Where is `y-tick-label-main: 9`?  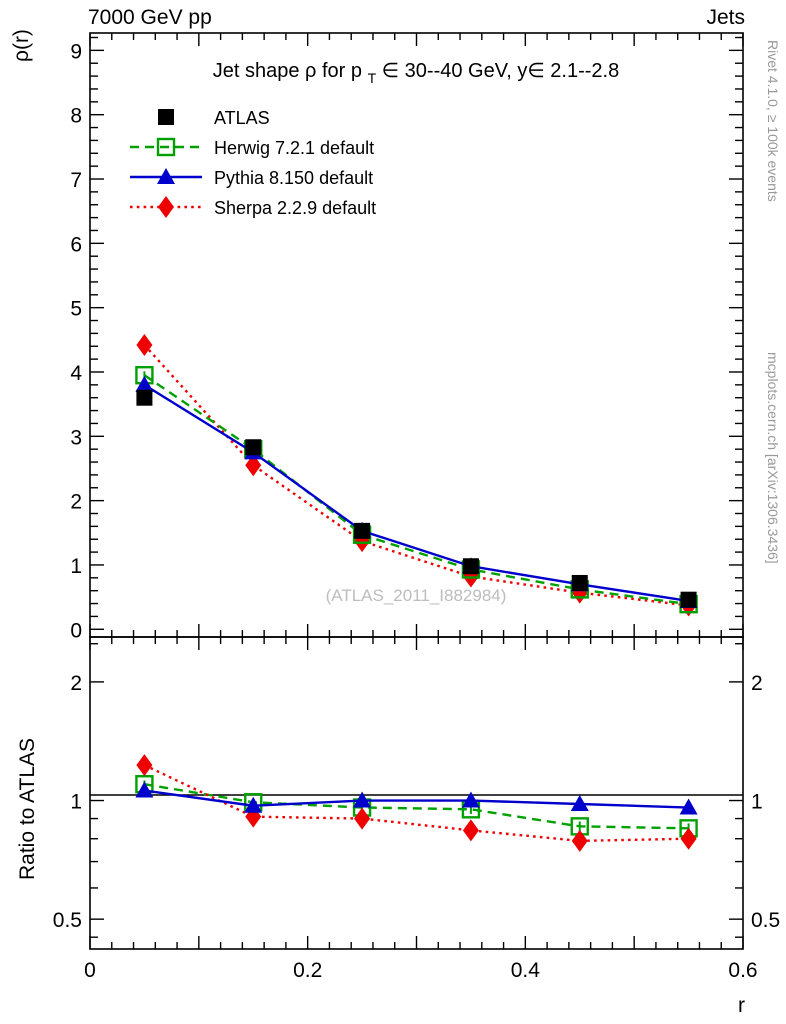 y-tick-label-main: 9 is located at coordinates (76, 51).